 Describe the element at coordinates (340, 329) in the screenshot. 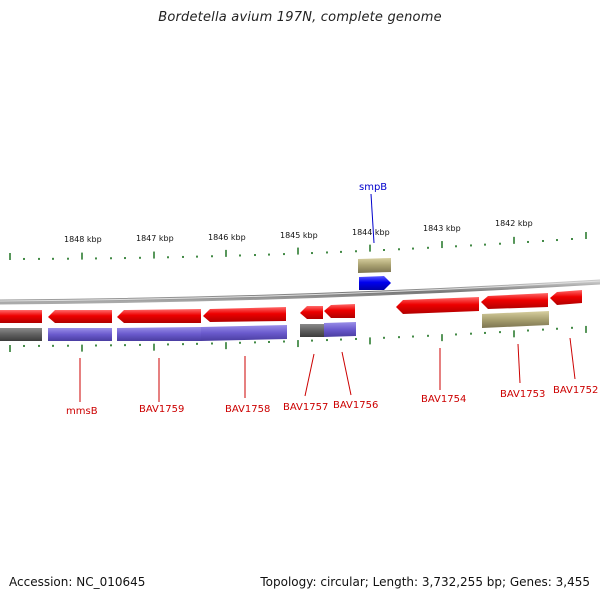

I see `feature-BAV1756` at that location.